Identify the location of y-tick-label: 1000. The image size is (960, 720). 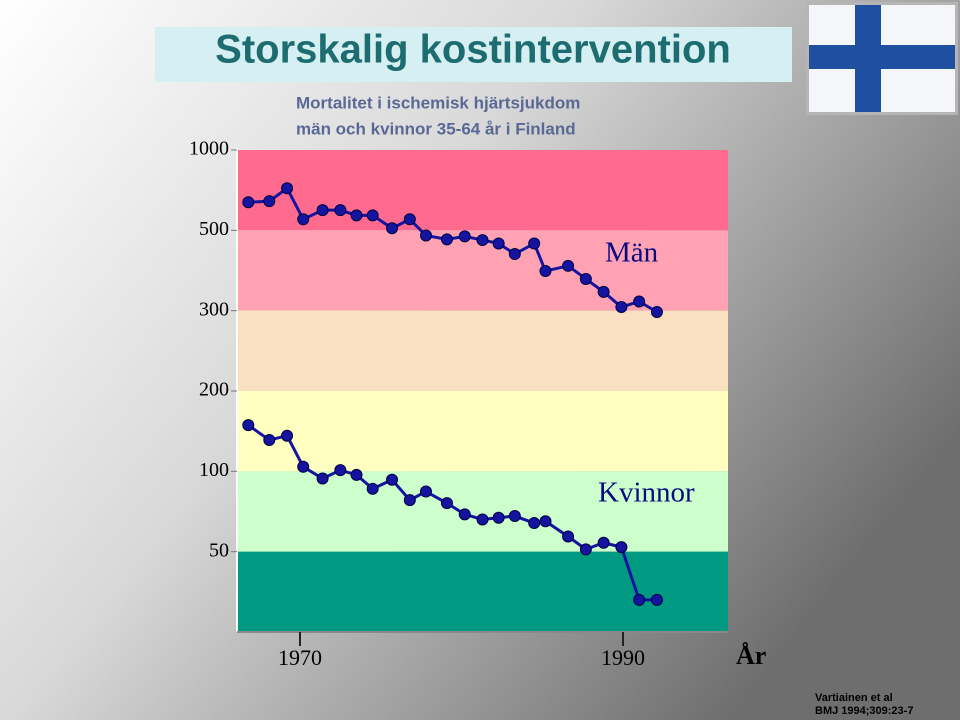
(209, 149).